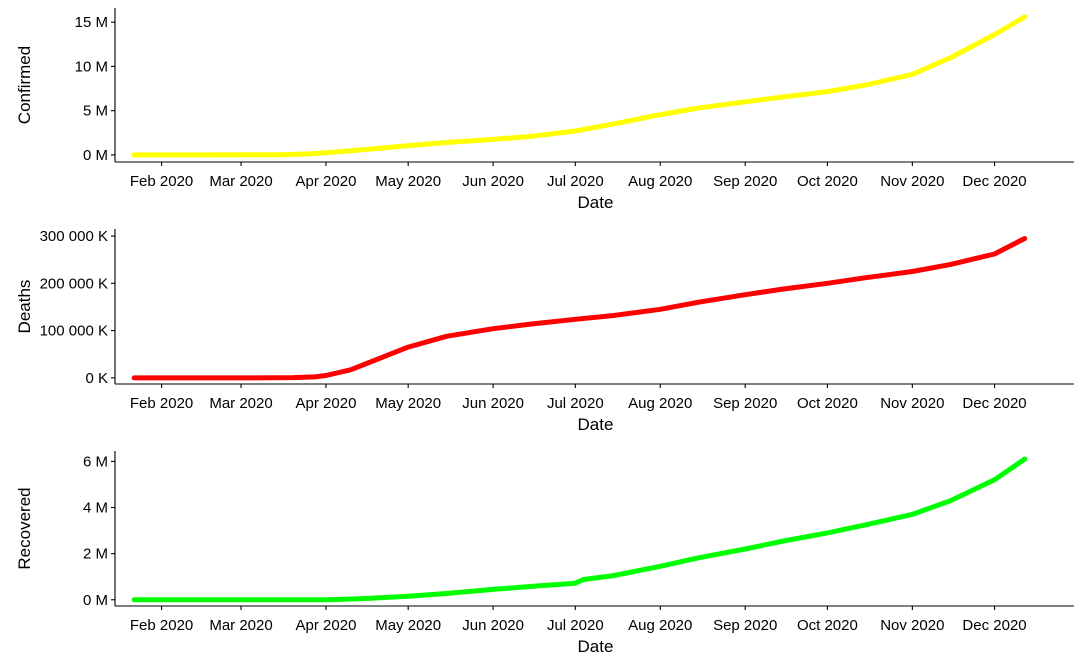  I want to click on y-tick-label: 2 M, so click(95, 554).